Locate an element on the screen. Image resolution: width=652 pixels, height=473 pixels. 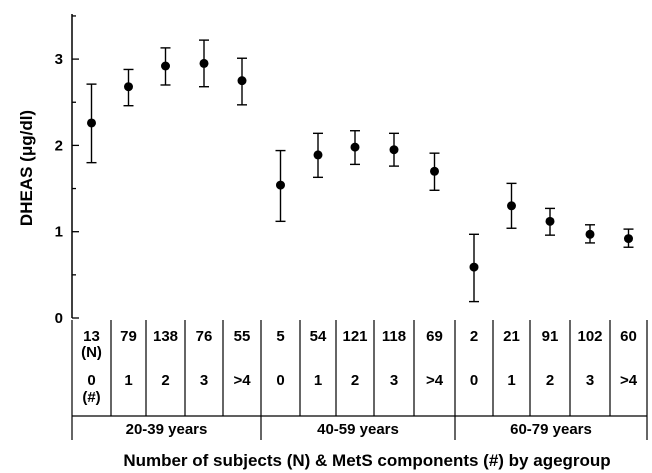
axes is located at coordinates (75, 166).